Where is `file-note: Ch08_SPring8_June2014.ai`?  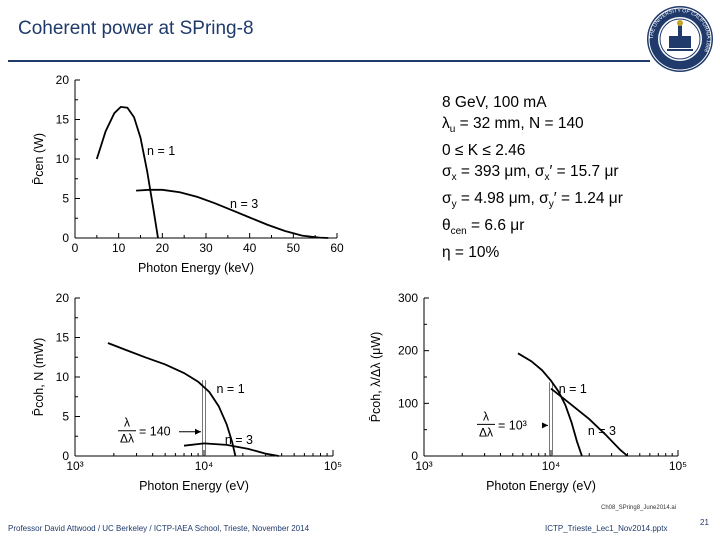
file-note: Ch08_SPring8_June2014.ai is located at coordinates (639, 508).